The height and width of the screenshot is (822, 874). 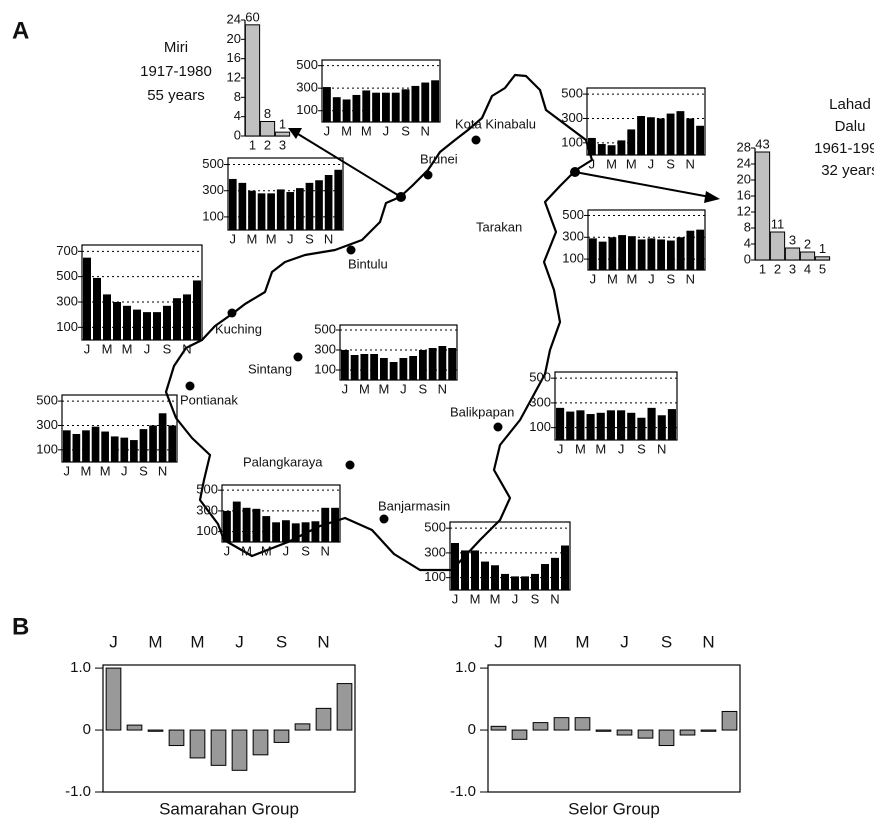 What do you see at coordinates (482, 411) in the screenshot?
I see `place-label: Balikpapan` at bounding box center [482, 411].